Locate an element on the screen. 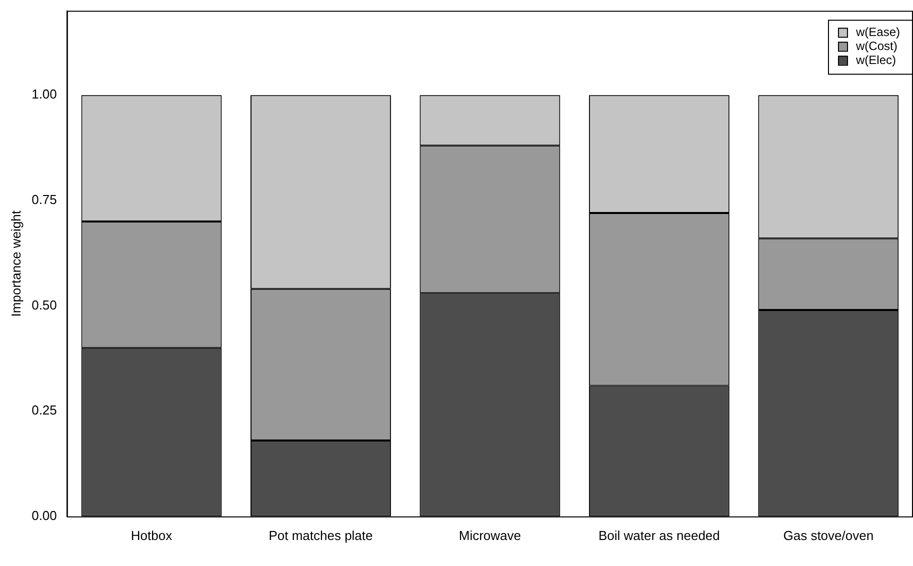 The height and width of the screenshot is (566, 913). legend-label: w(Ease) is located at coordinates (877, 32).